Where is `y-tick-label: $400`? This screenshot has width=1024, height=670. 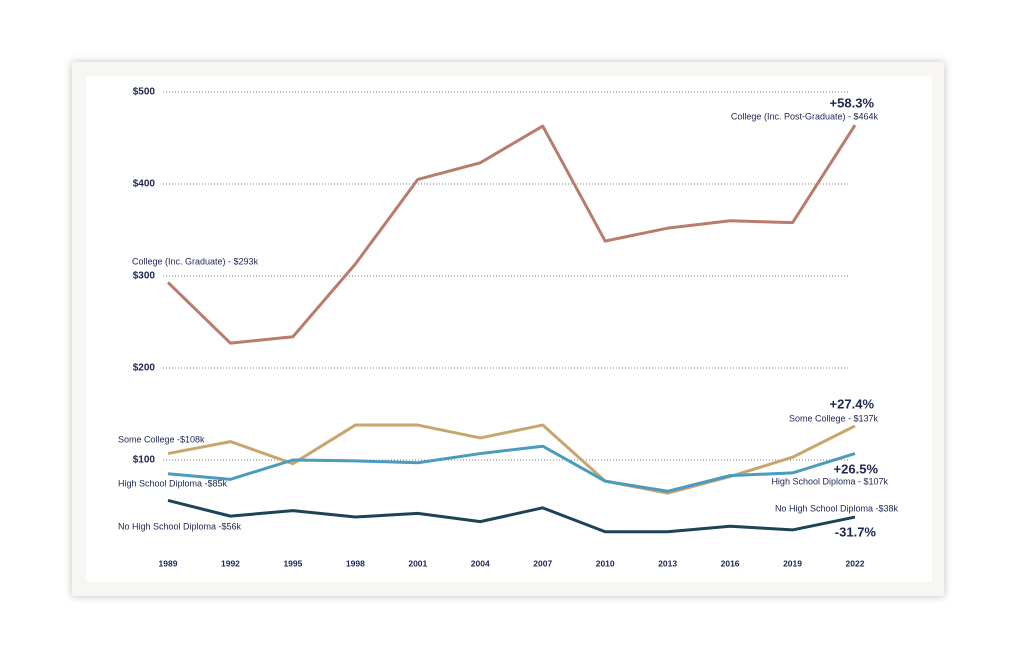 y-tick-label: $400 is located at coordinates (144, 184).